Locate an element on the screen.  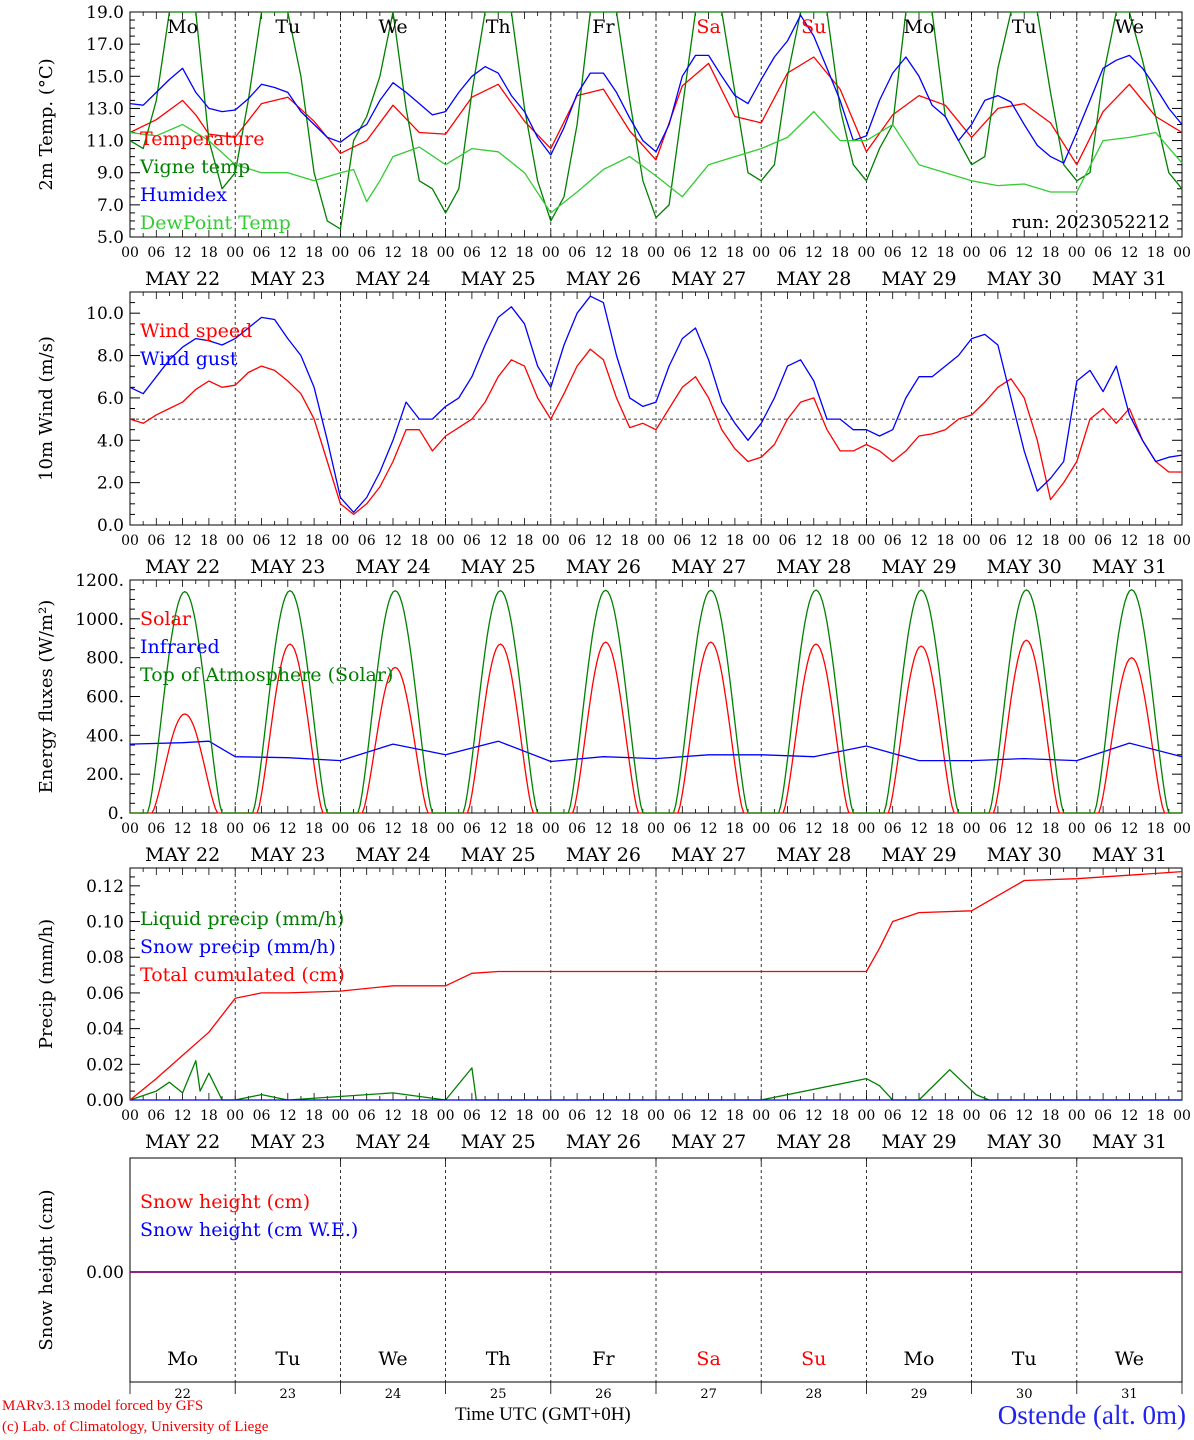
y-axis-label: Energy fluxes (W/m²) is located at coordinates (46, 697).